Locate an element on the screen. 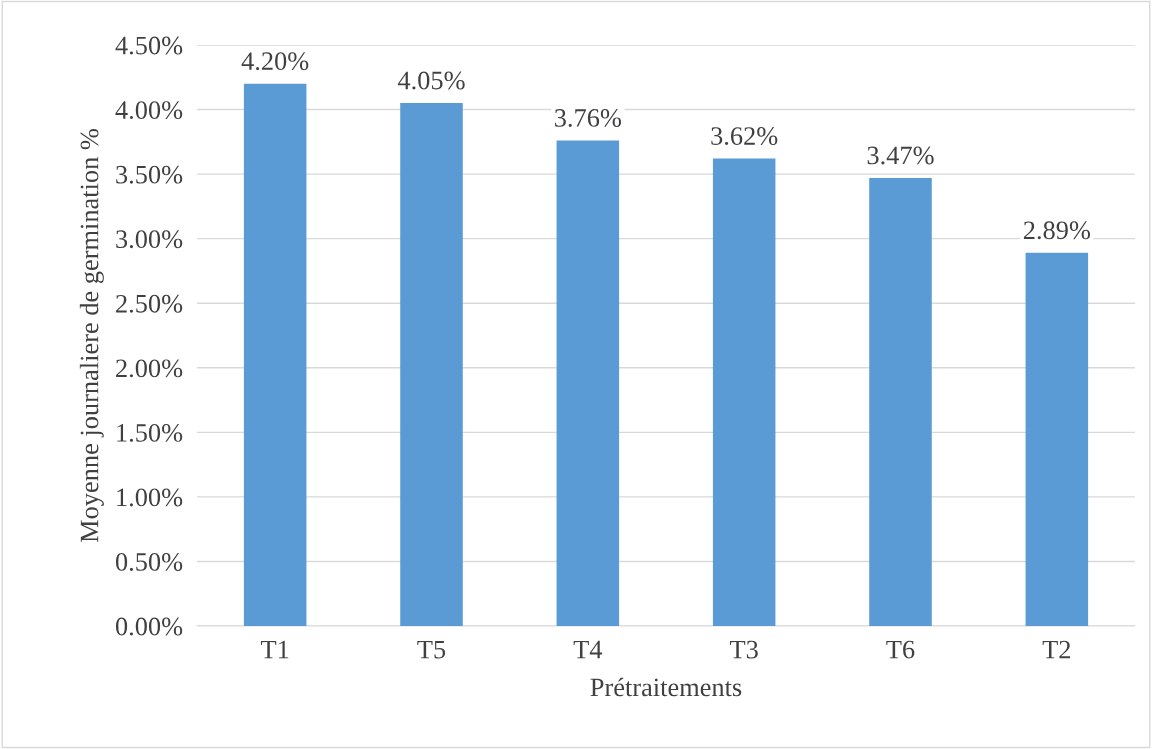  data-label: 3.62% is located at coordinates (744, 136).